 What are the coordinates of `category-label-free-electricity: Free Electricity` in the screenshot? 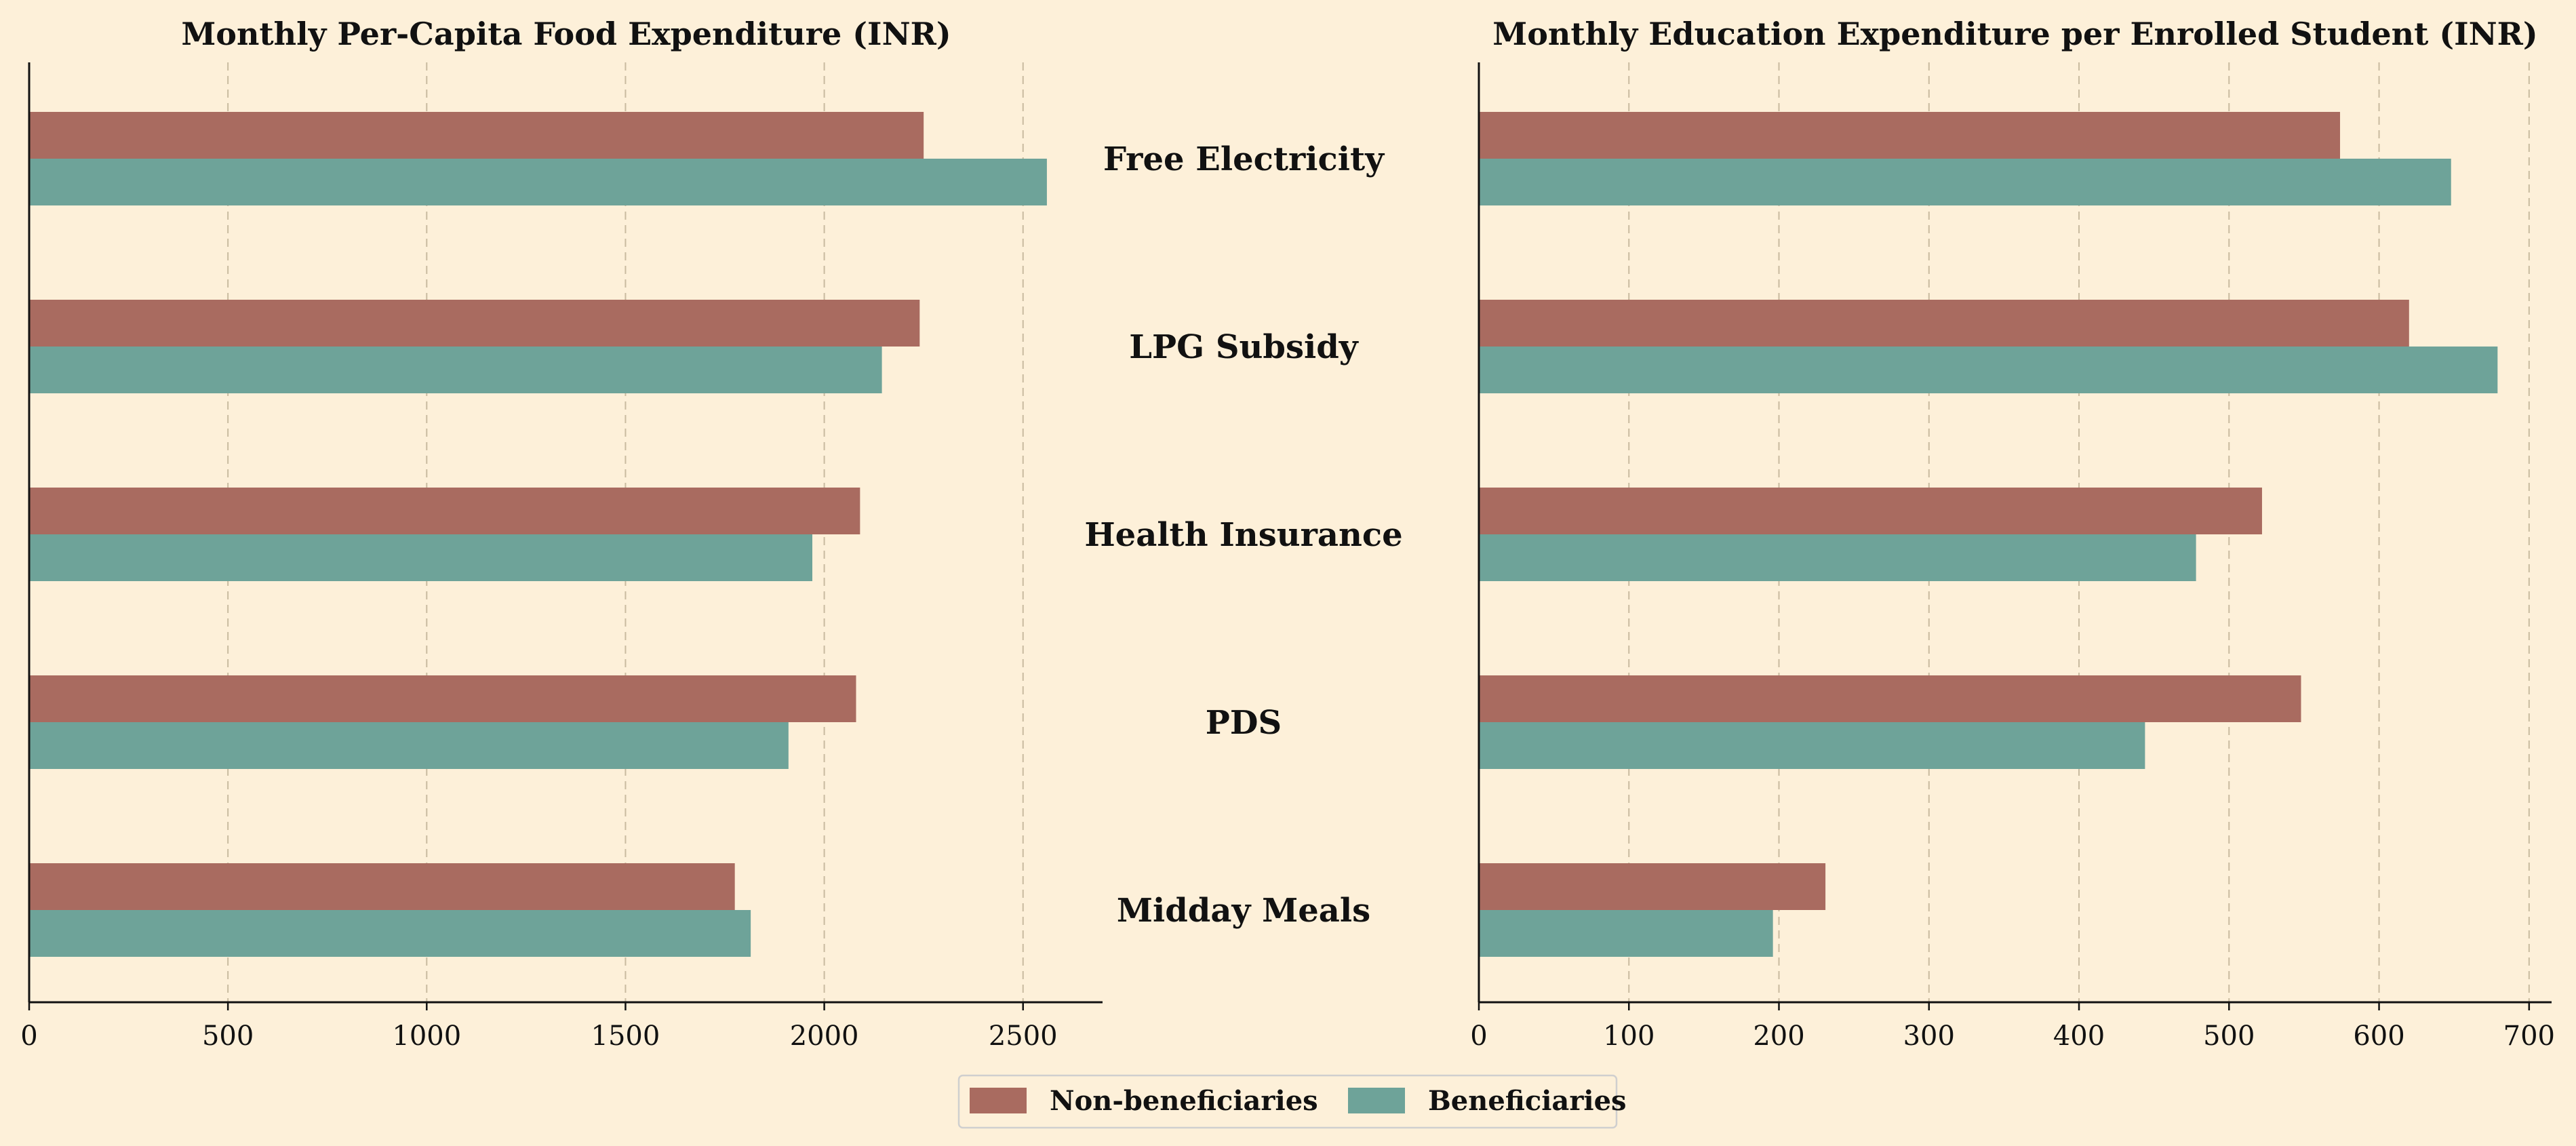 It's located at (1244, 159).